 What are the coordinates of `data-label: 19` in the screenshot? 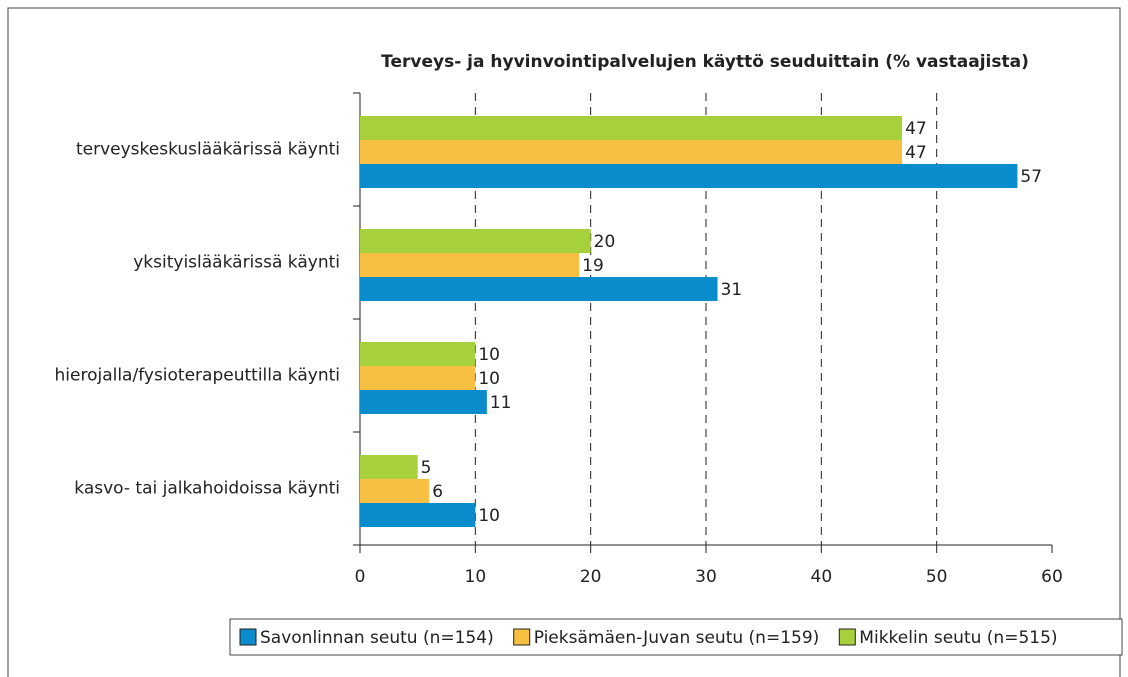 It's located at (593, 266).